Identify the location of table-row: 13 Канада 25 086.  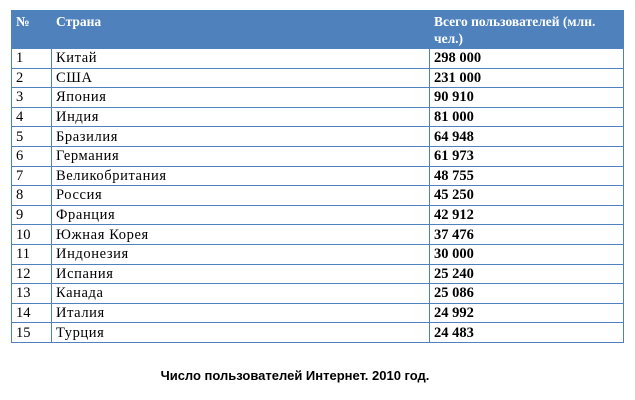
(317, 293).